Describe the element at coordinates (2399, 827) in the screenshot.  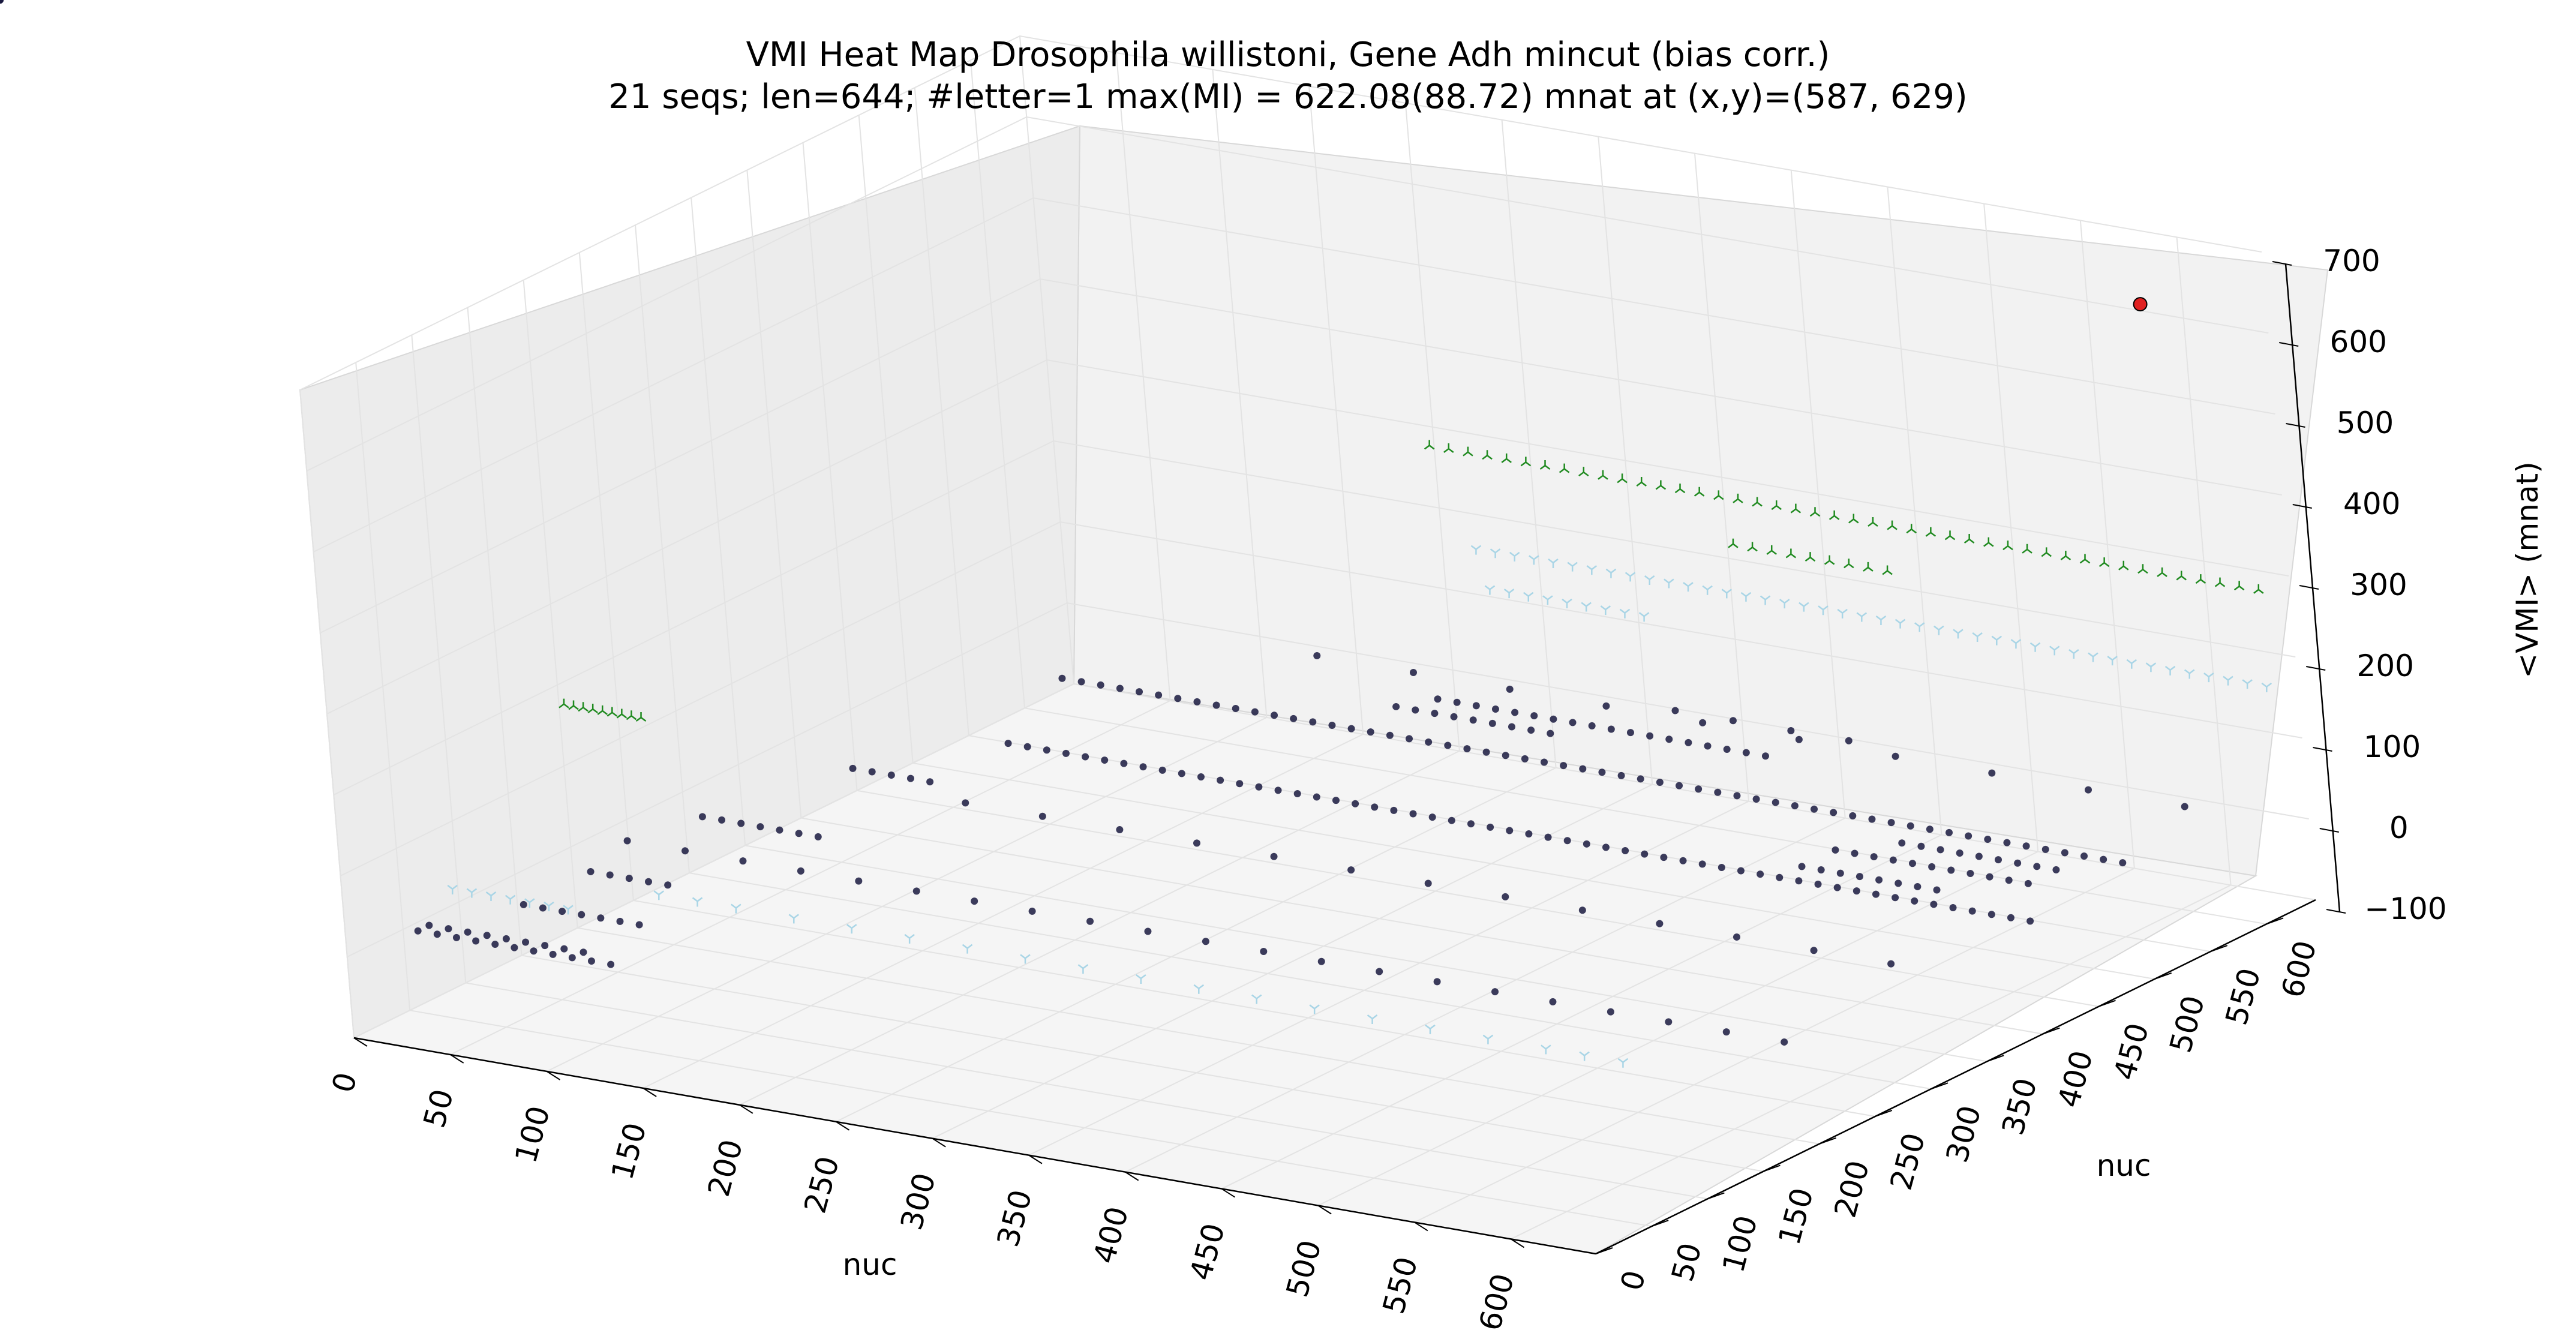
I see `z-tick-label: 0` at that location.